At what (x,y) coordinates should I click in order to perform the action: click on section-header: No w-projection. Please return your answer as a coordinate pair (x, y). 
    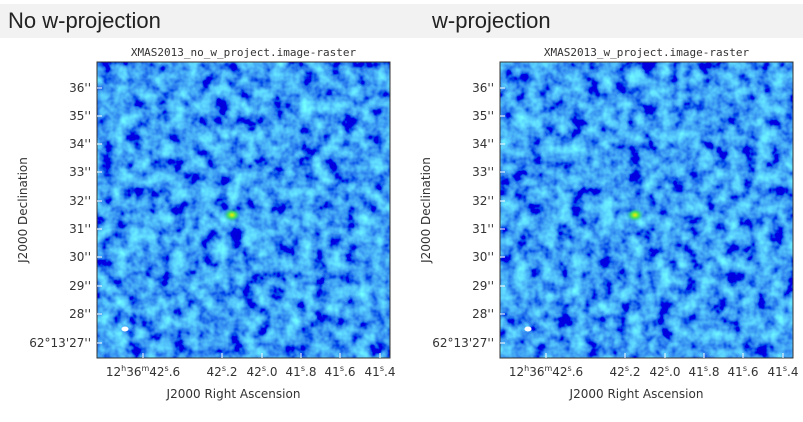
    Looking at the image, I should click on (84, 20).